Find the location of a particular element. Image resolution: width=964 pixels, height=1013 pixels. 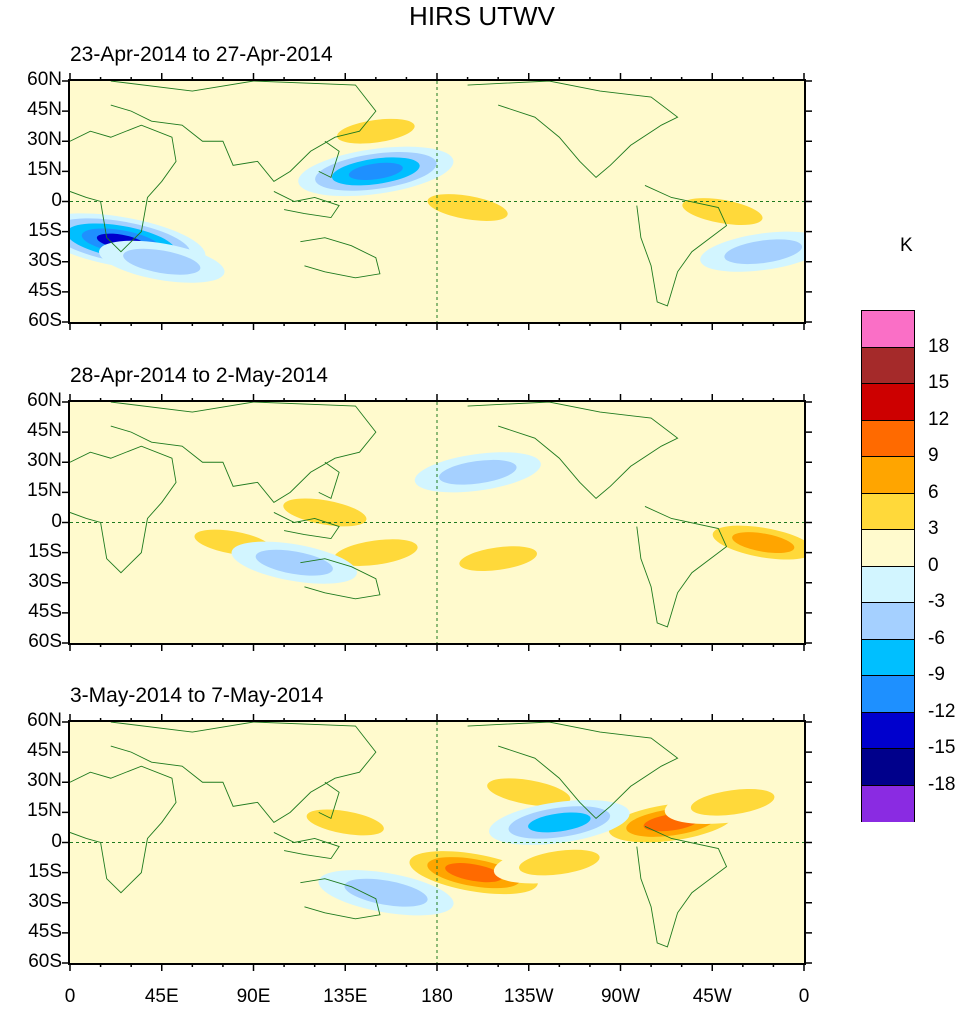

colorbar-label: 0 is located at coordinates (933, 565).